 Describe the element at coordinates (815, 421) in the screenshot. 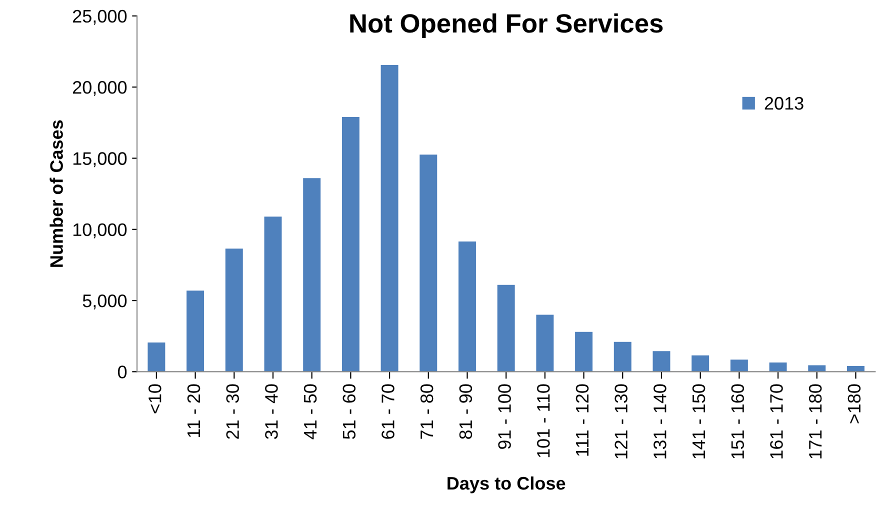

I see `x-tick-label: 171 - 180` at that location.